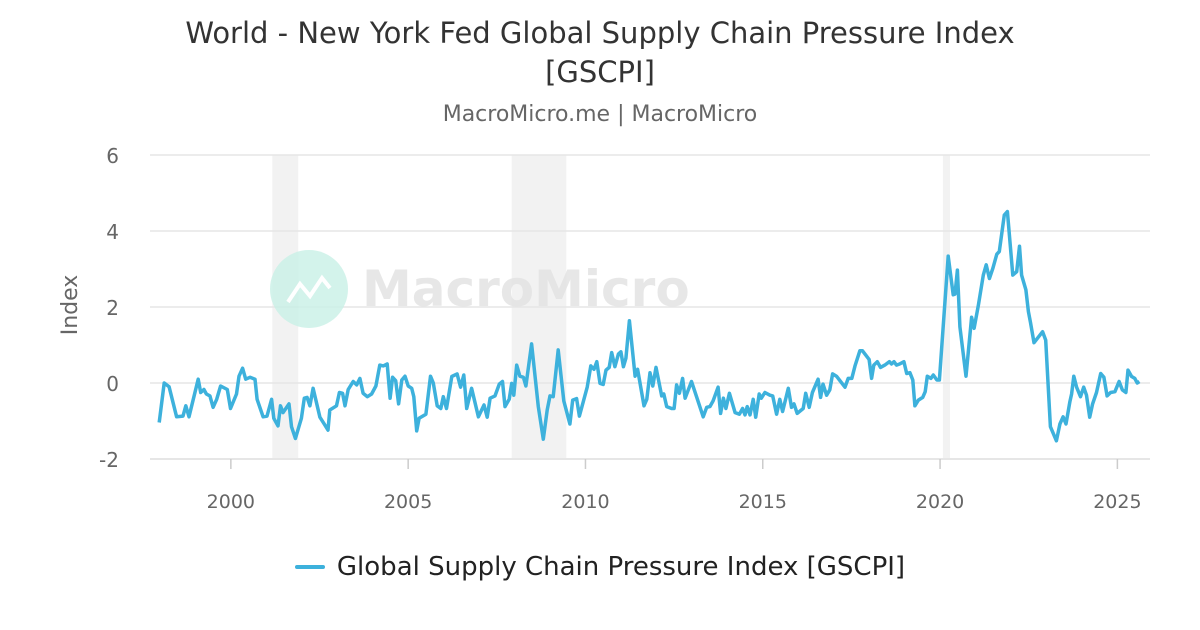 The width and height of the screenshot is (1200, 630). Describe the element at coordinates (70, 305) in the screenshot. I see `y-axis-label: Index` at that location.